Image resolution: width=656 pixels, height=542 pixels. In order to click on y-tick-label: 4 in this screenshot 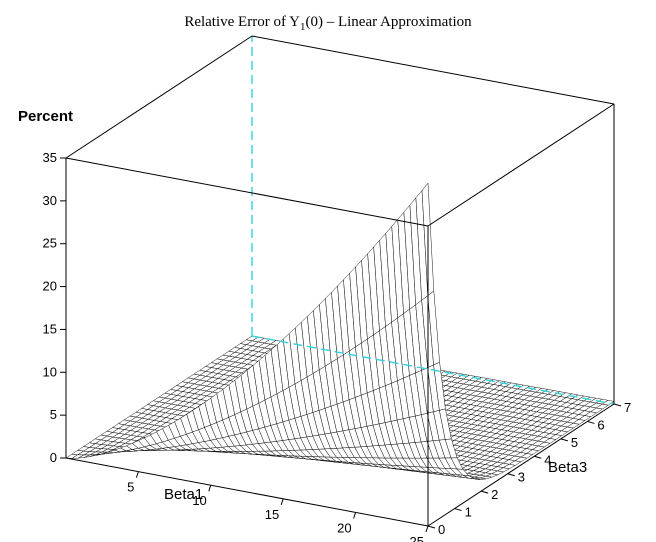, I will do `click(547, 459)`.